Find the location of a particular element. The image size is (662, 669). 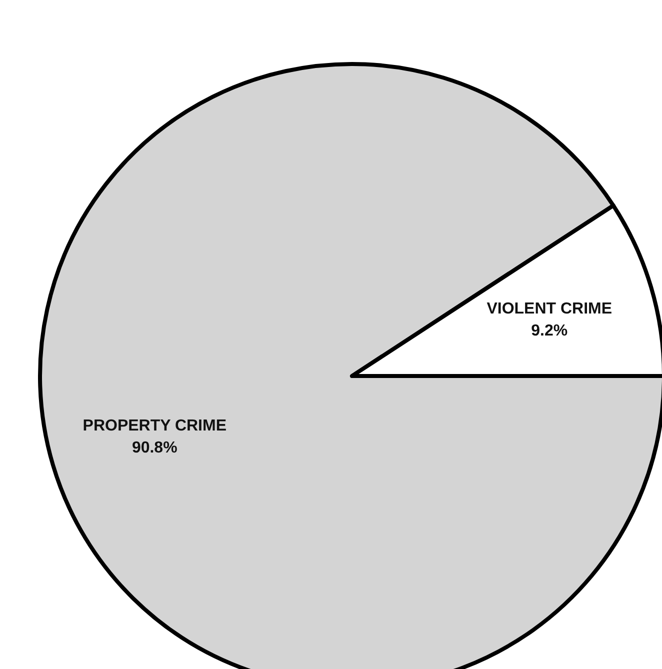

data-label: 90.8% is located at coordinates (155, 448).